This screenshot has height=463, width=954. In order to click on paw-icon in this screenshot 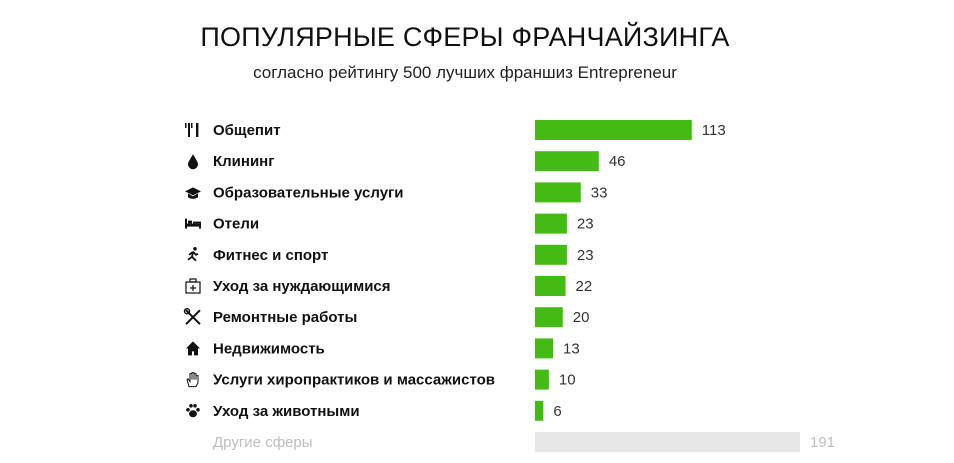, I will do `click(193, 411)`.